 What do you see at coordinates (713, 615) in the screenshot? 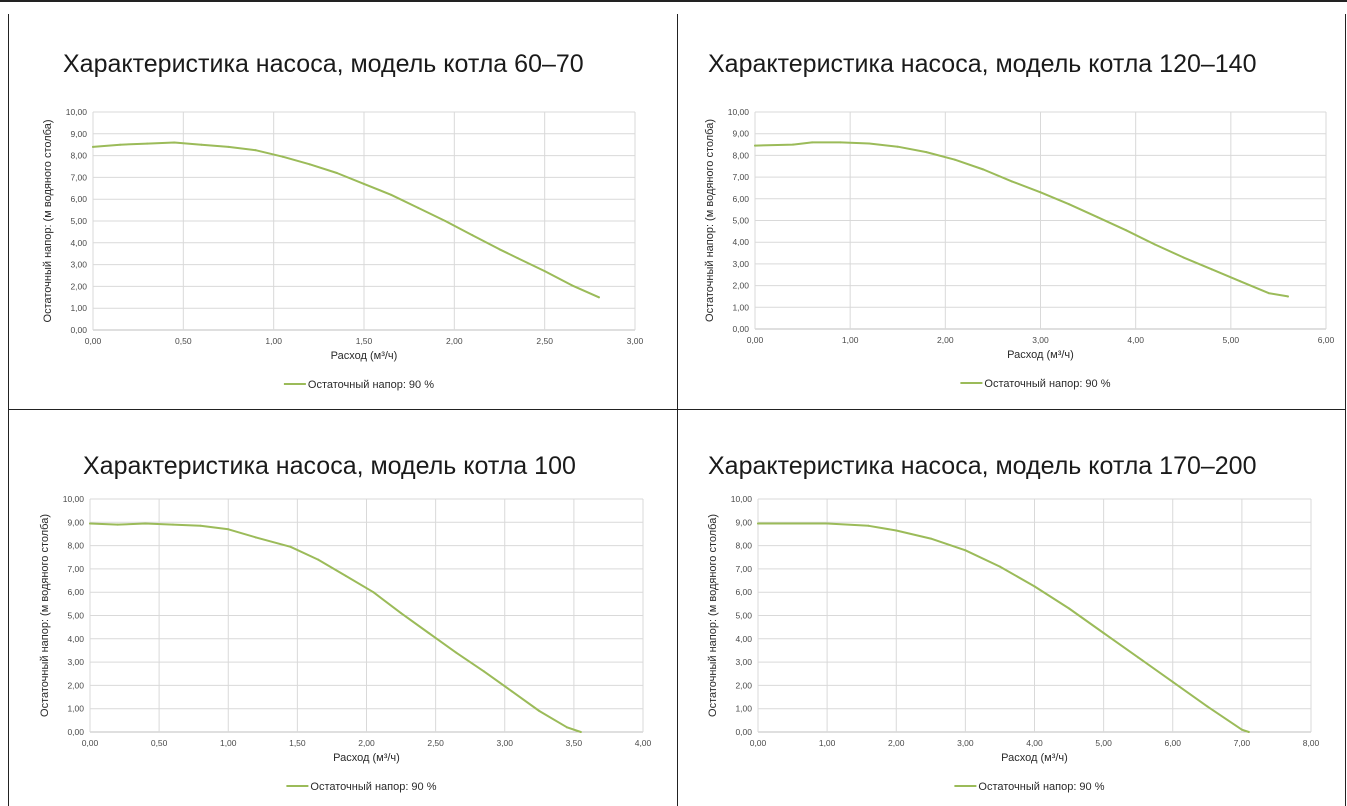
I see `y-axis-label: Остаточный напор: (м водяного столба)` at bounding box center [713, 615].